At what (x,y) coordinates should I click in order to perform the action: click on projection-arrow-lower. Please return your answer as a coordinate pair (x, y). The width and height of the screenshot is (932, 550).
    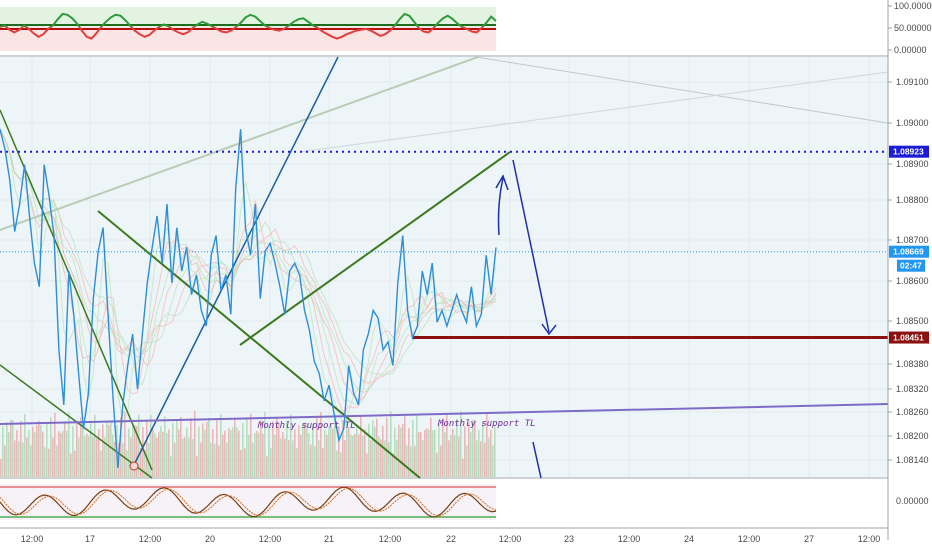
    Looking at the image, I should click on (537, 460).